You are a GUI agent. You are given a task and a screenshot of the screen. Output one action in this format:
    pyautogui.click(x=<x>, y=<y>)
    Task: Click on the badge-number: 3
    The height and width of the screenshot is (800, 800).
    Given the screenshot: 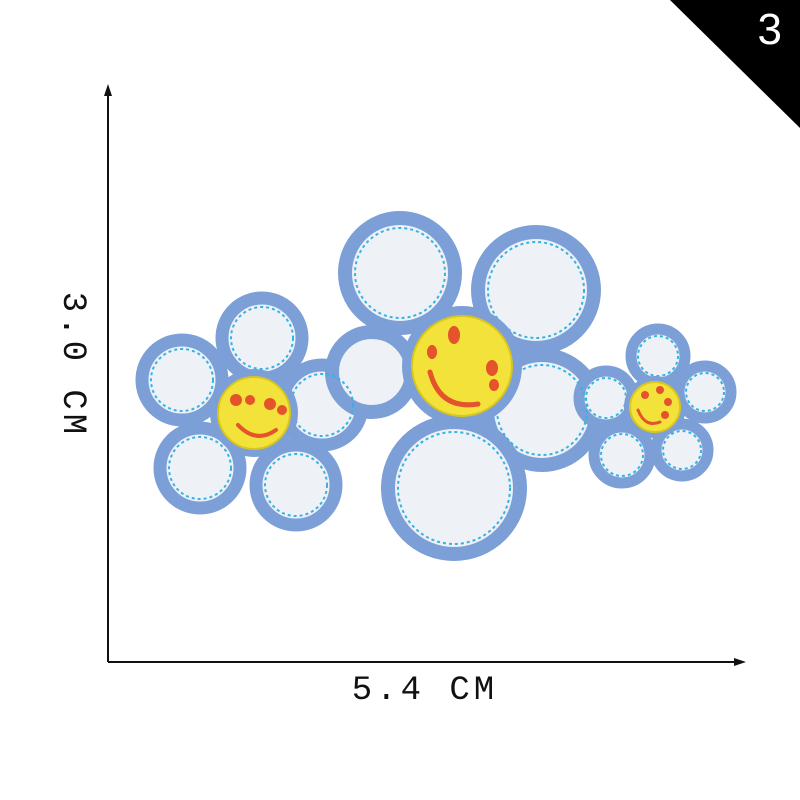 What is the action you would take?
    pyautogui.click(x=769, y=29)
    